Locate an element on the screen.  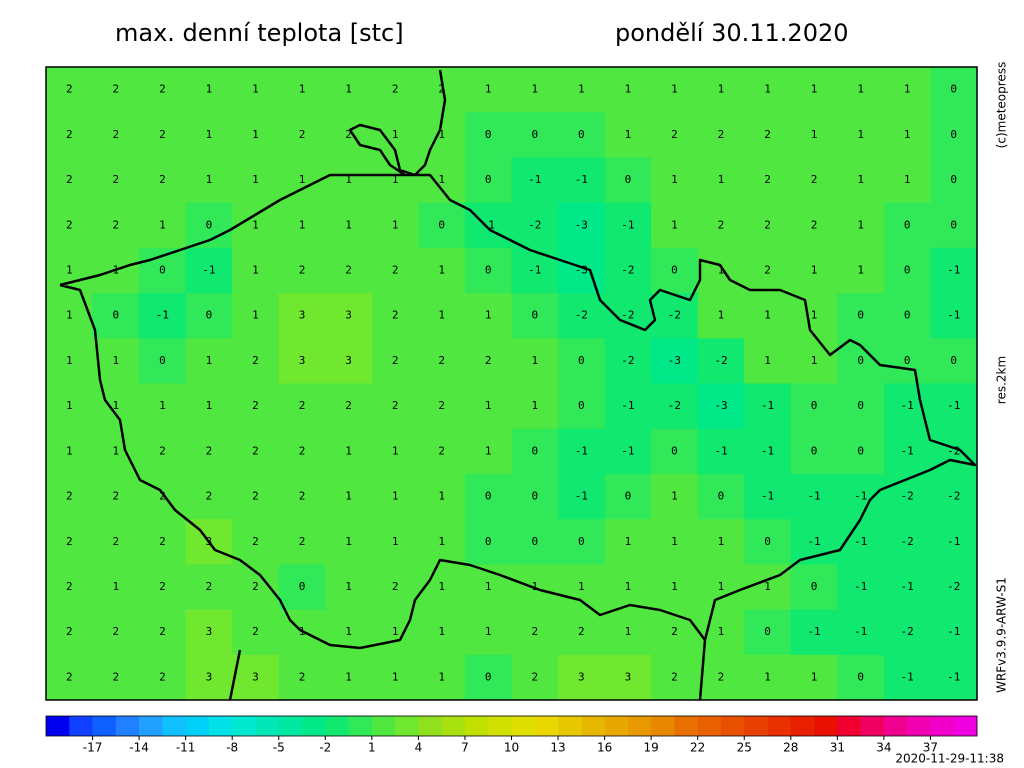
colorbar-tick-label: 22 is located at coordinates (697, 748).